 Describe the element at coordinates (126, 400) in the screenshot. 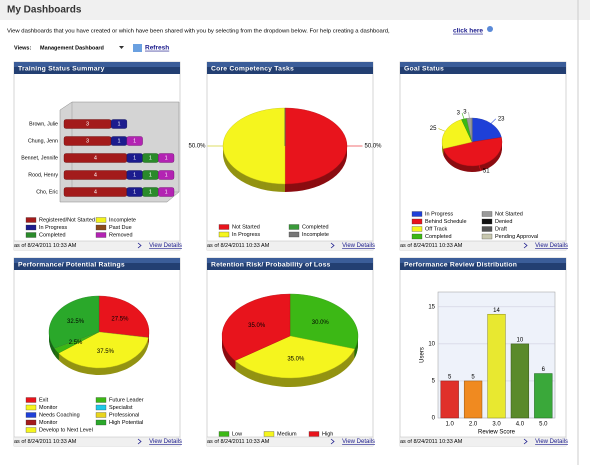

I see `legend-label: Future Leader` at that location.